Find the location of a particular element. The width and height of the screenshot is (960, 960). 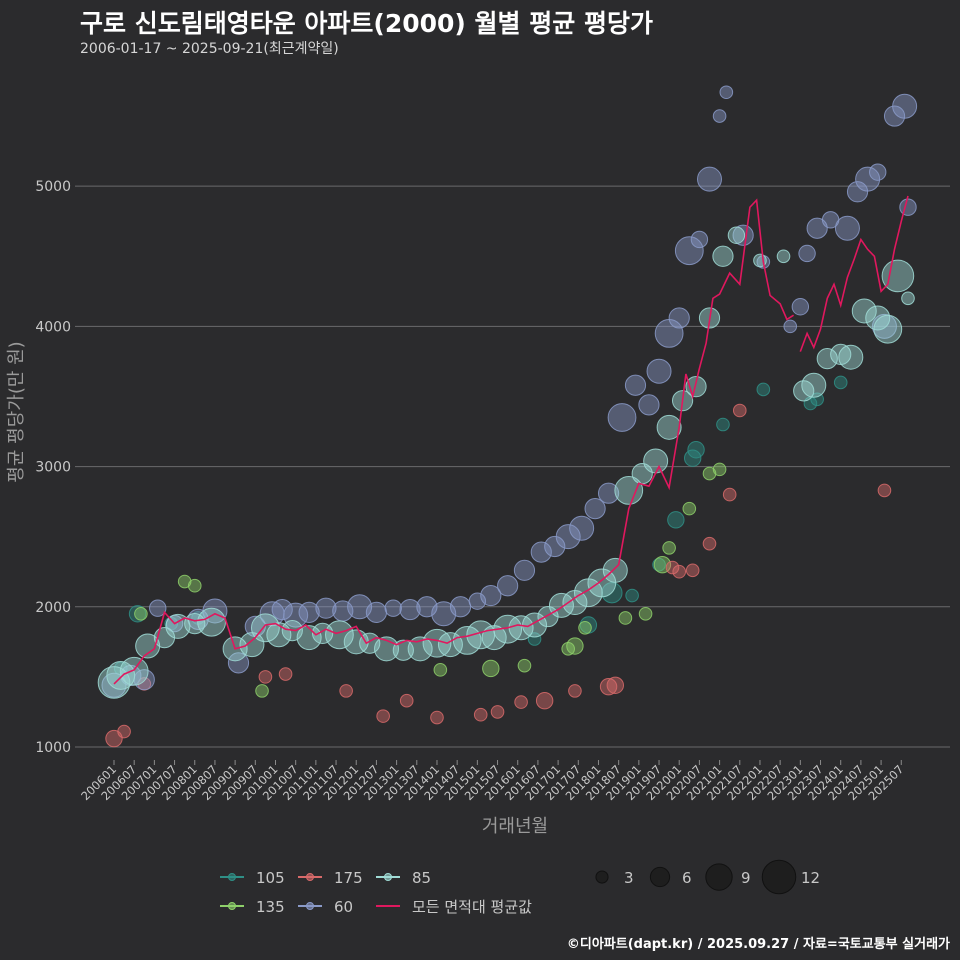

y-tick-label: 1000 is located at coordinates (53, 748).